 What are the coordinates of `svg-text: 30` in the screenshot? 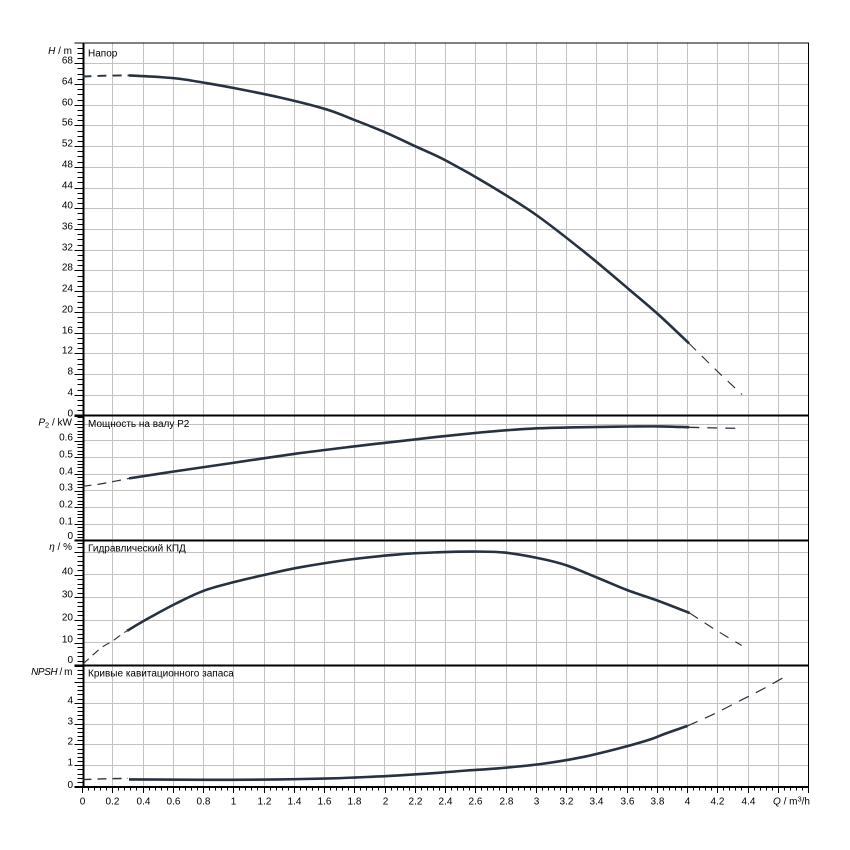 It's located at (68, 595).